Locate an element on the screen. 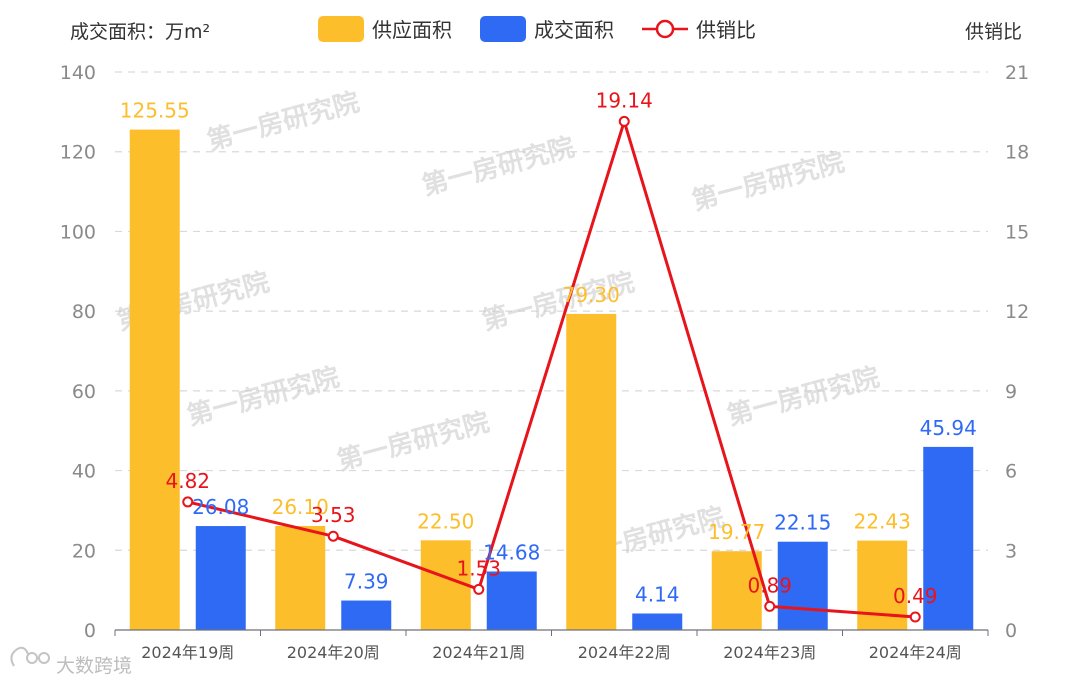 The image size is (1080, 684). left-tick-label: 80 is located at coordinates (84, 312).